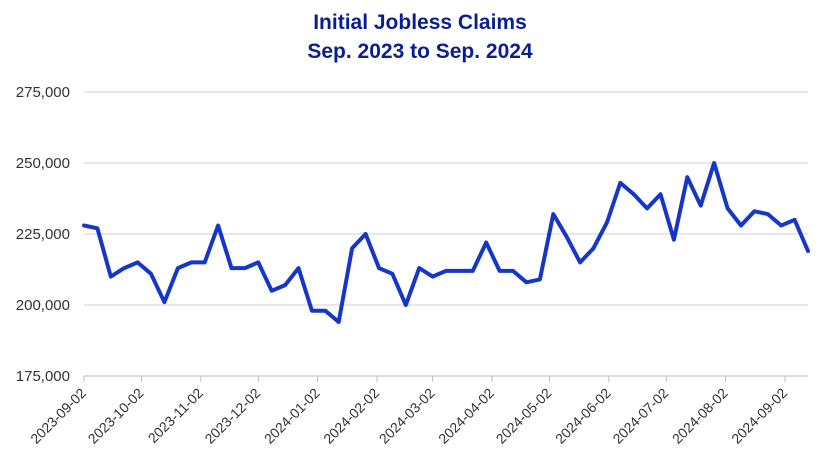  Describe the element at coordinates (116, 416) in the screenshot. I see `x-tick-label: 2023-10-02` at that location.